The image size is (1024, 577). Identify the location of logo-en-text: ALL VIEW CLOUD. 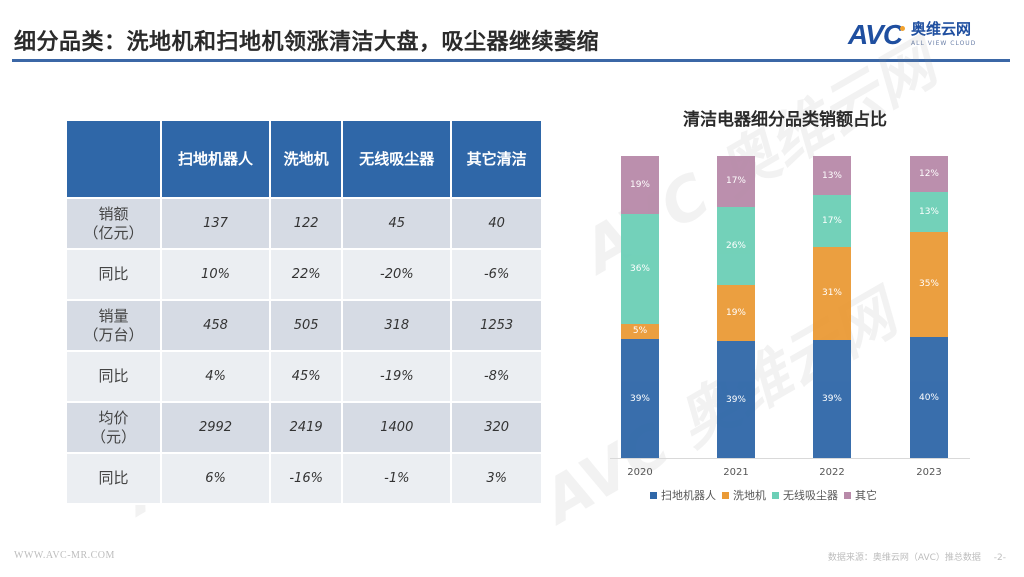
(944, 43).